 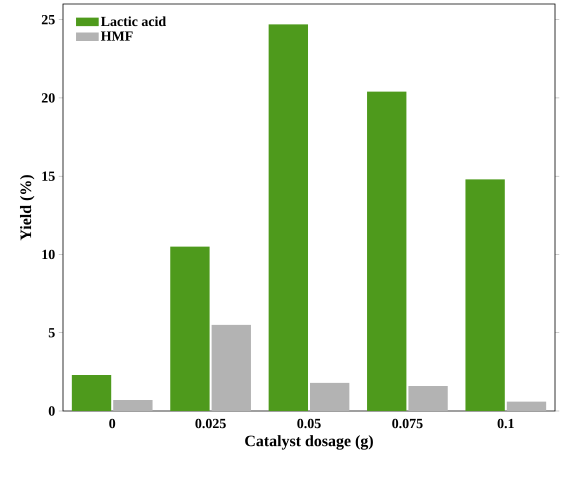 I want to click on x-tick-label: 0, so click(x=112, y=423).